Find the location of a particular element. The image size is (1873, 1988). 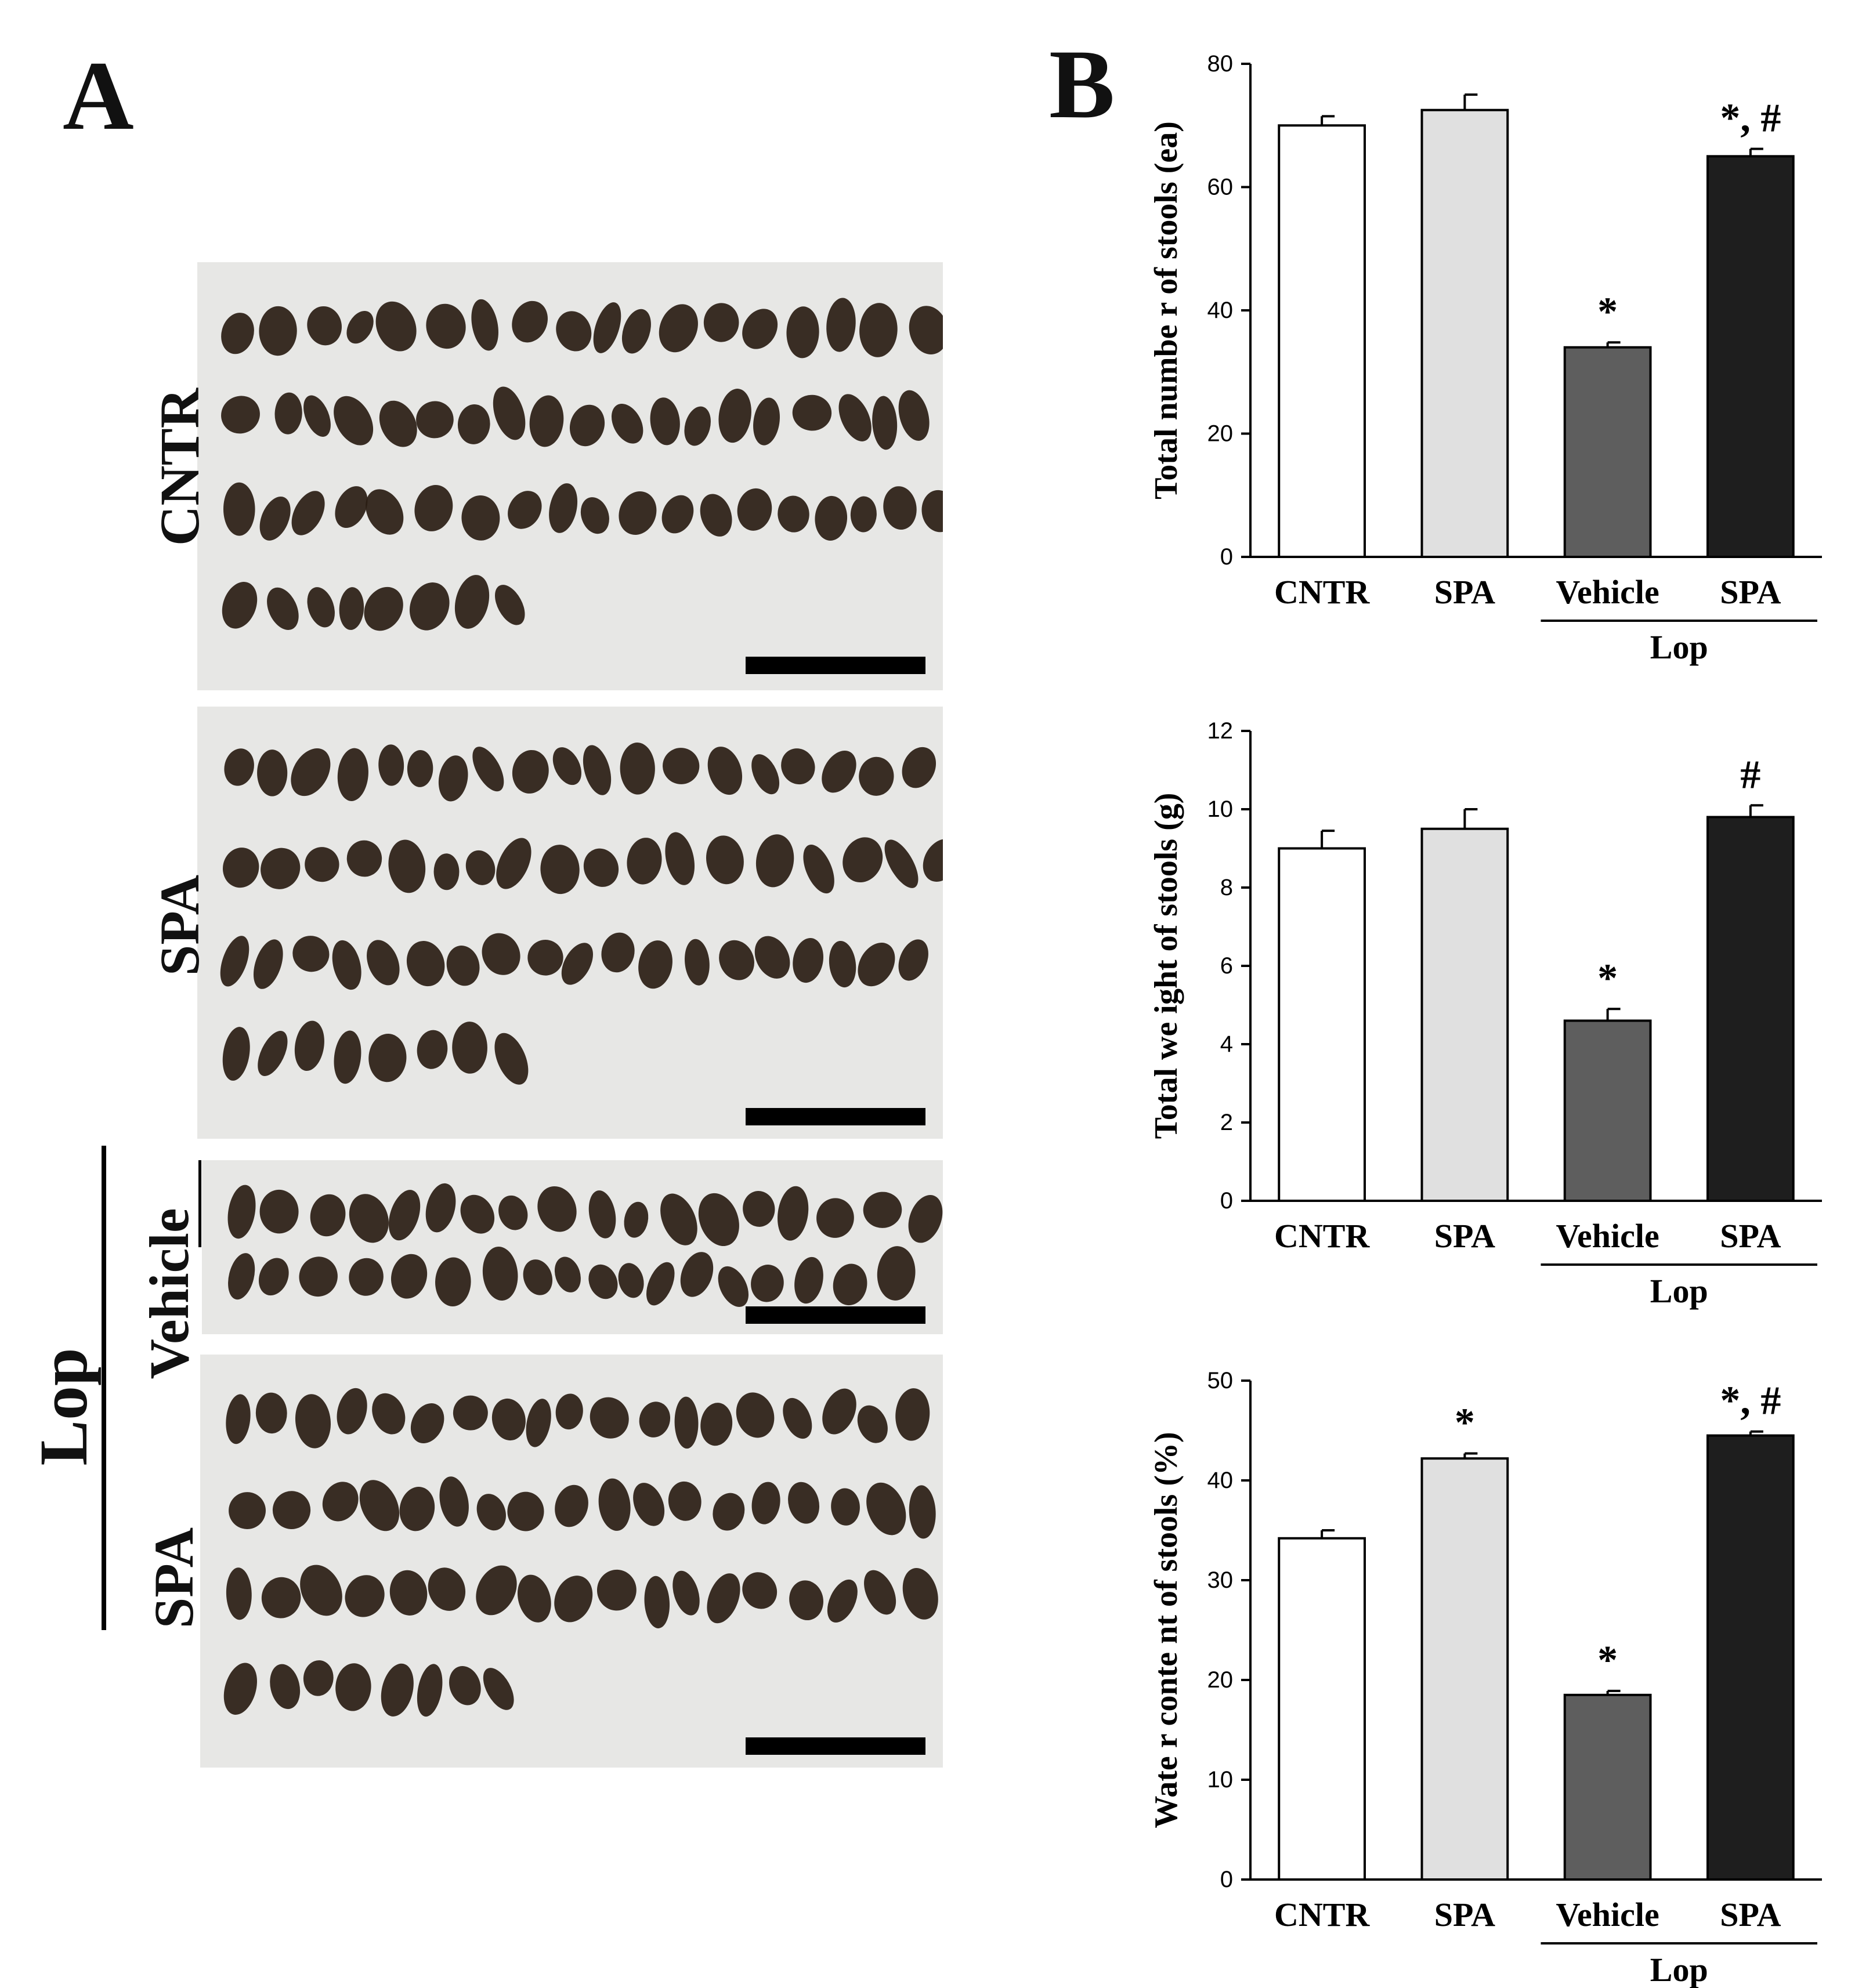

x-tick-label: CNTR is located at coordinates (1322, 592).